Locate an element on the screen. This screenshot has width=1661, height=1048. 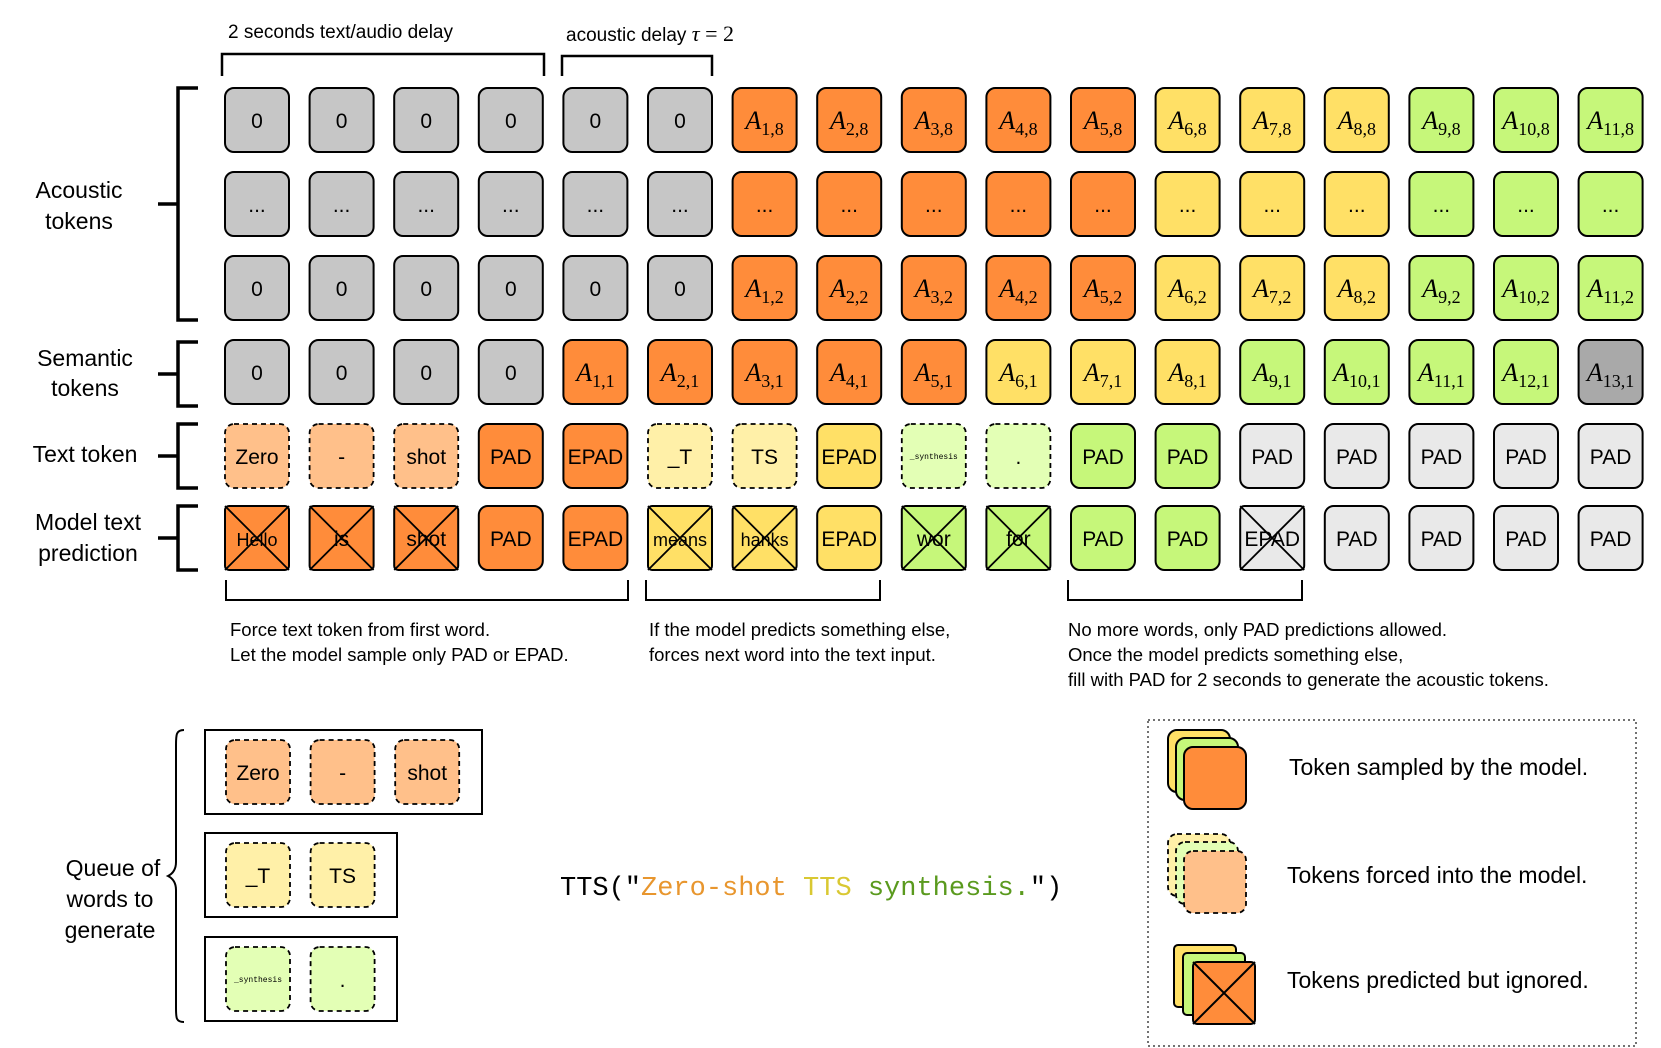
token-text: . is located at coordinates (343, 980).